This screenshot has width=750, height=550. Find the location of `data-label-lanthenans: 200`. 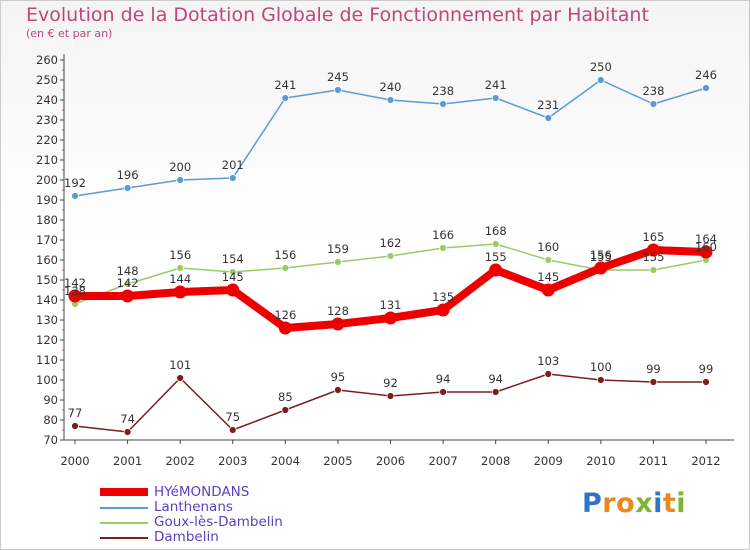

data-label-lanthenans: 200 is located at coordinates (180, 167).